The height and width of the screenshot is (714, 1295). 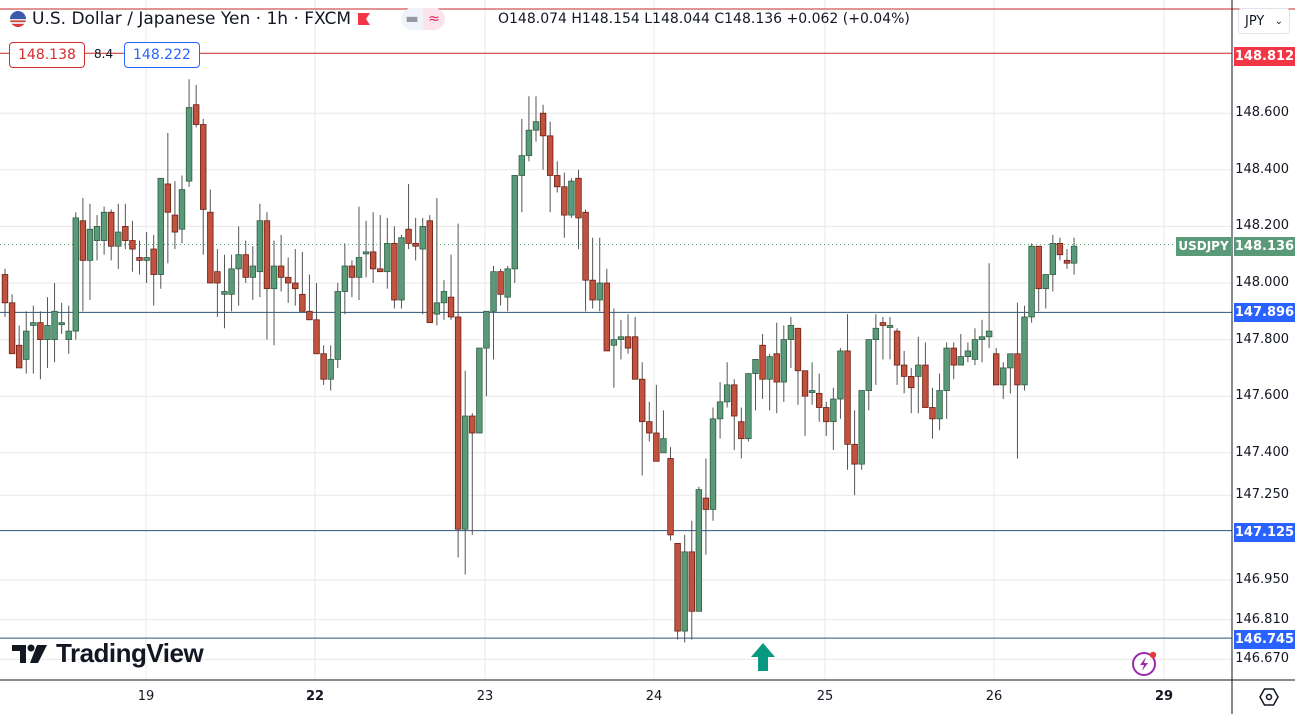 I want to click on logo-text: TradingView, so click(x=130, y=653).